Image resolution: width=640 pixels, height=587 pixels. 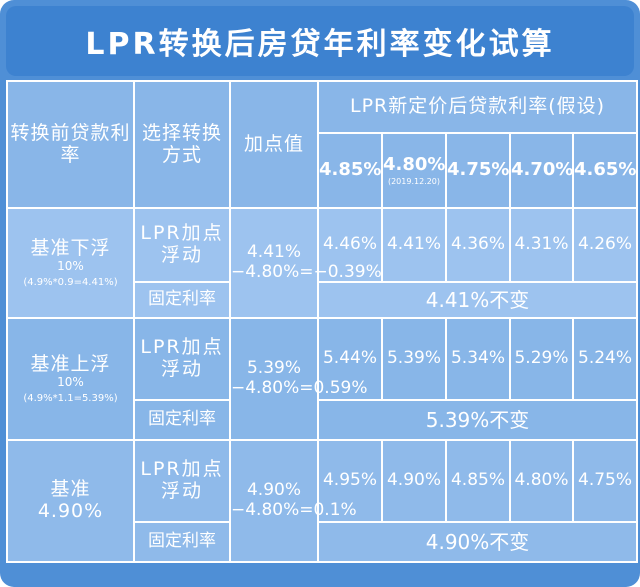 What do you see at coordinates (414, 481) in the screenshot?
I see `rate-cell: 4.90%` at bounding box center [414, 481].